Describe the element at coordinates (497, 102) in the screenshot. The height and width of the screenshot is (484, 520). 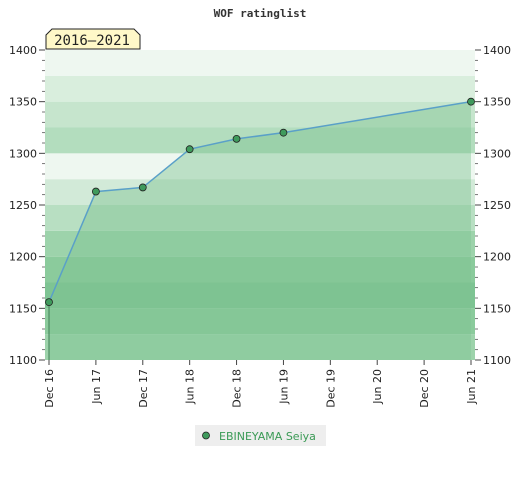
I see `y-tick-label-right: 1350` at that location.